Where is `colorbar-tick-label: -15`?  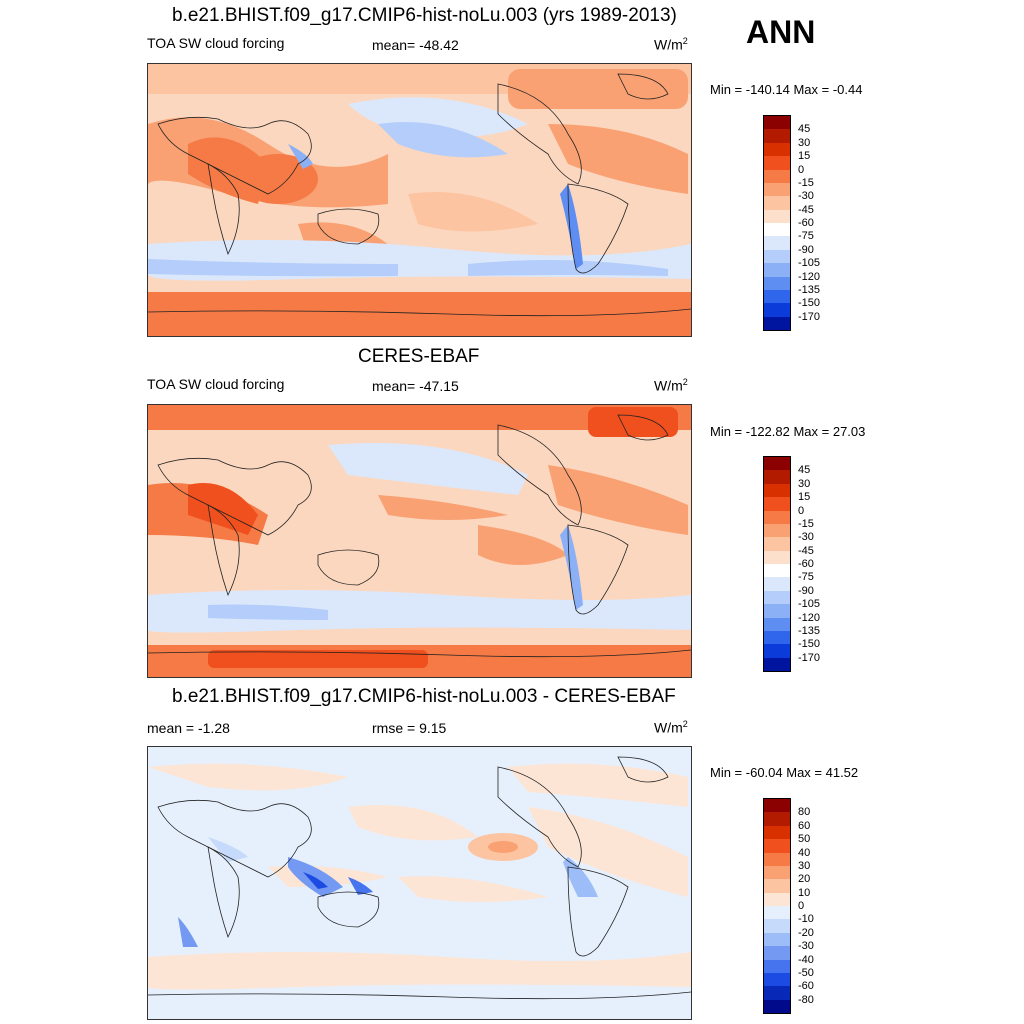 colorbar-tick-label: -15 is located at coordinates (806, 523).